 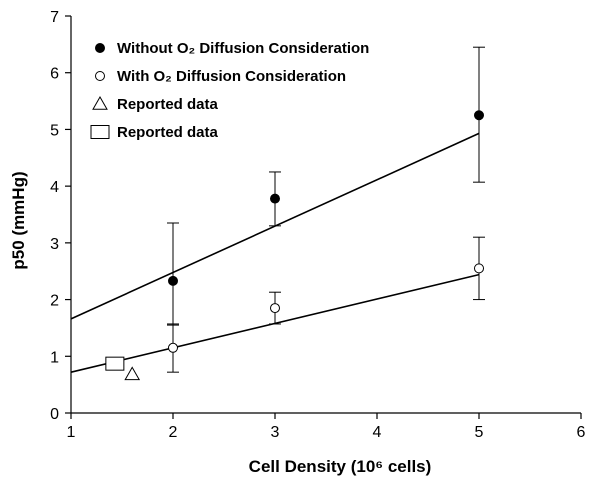 What do you see at coordinates (581, 432) in the screenshot?
I see `x-tick-label-6: 6` at bounding box center [581, 432].